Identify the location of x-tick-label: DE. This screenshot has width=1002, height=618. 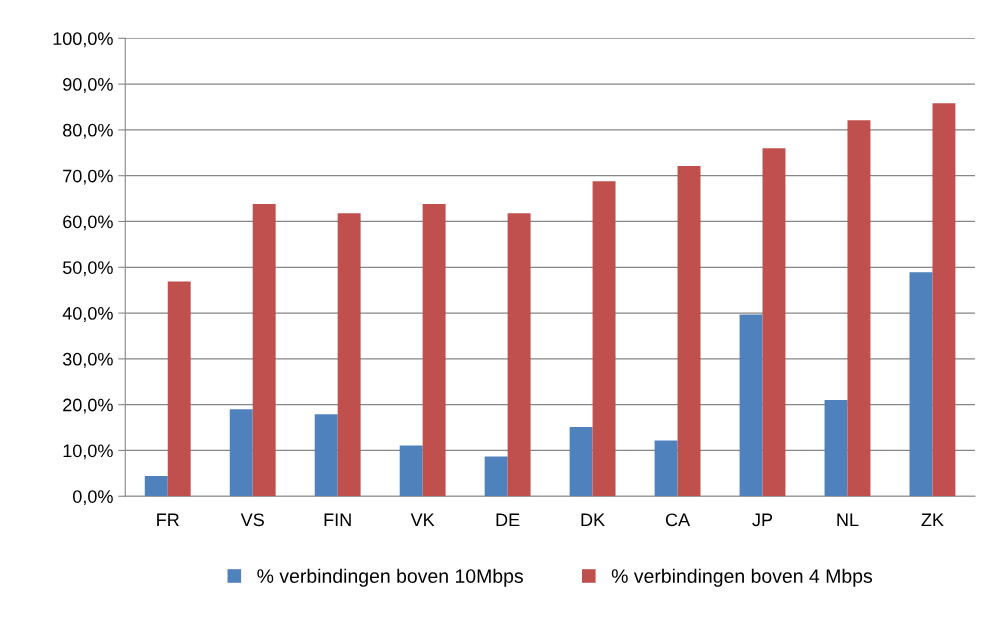
(508, 520).